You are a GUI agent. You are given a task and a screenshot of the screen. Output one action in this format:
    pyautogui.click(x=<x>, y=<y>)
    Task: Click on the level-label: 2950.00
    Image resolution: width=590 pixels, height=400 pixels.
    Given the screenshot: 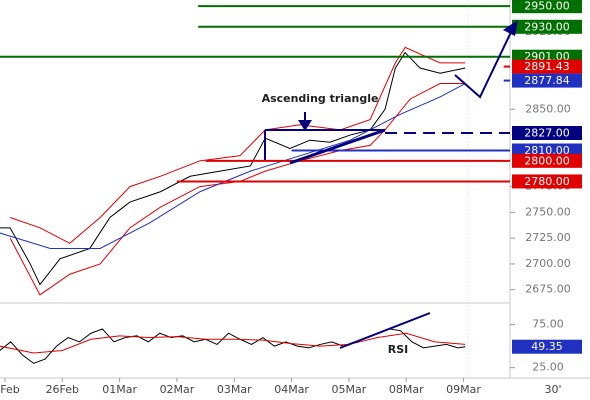 What is the action you would take?
    pyautogui.click(x=547, y=6)
    